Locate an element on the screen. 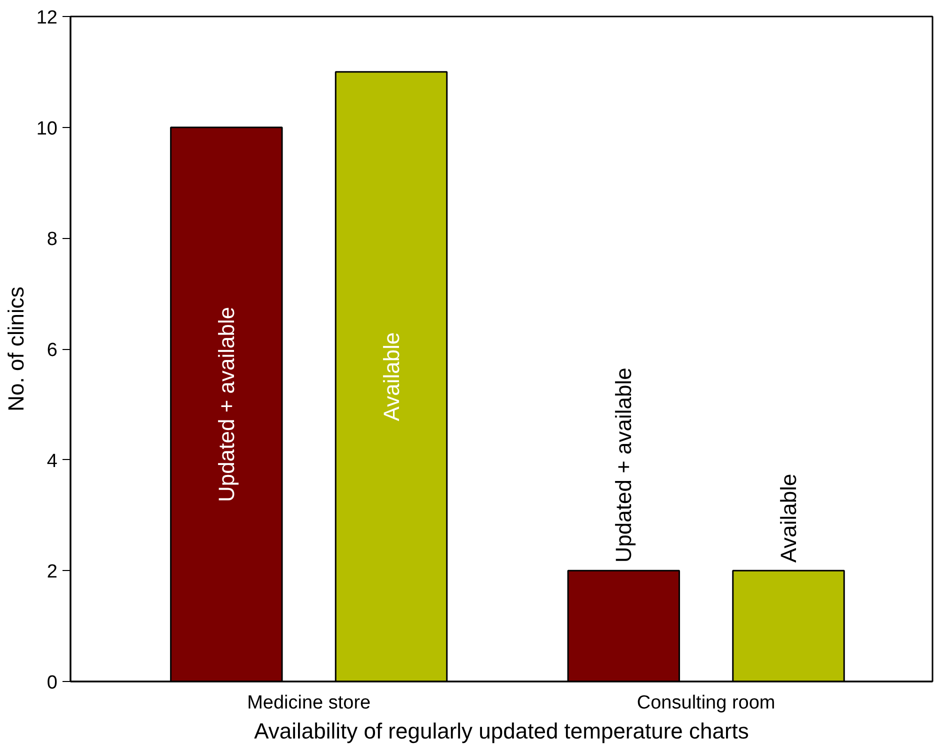 The width and height of the screenshot is (934, 746). x-tick-label: Medicine store is located at coordinates (309, 703).